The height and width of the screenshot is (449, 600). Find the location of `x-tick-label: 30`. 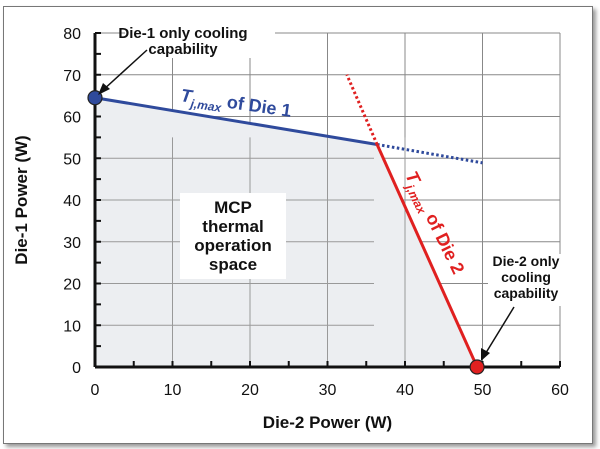

x-tick-label: 30 is located at coordinates (328, 390).